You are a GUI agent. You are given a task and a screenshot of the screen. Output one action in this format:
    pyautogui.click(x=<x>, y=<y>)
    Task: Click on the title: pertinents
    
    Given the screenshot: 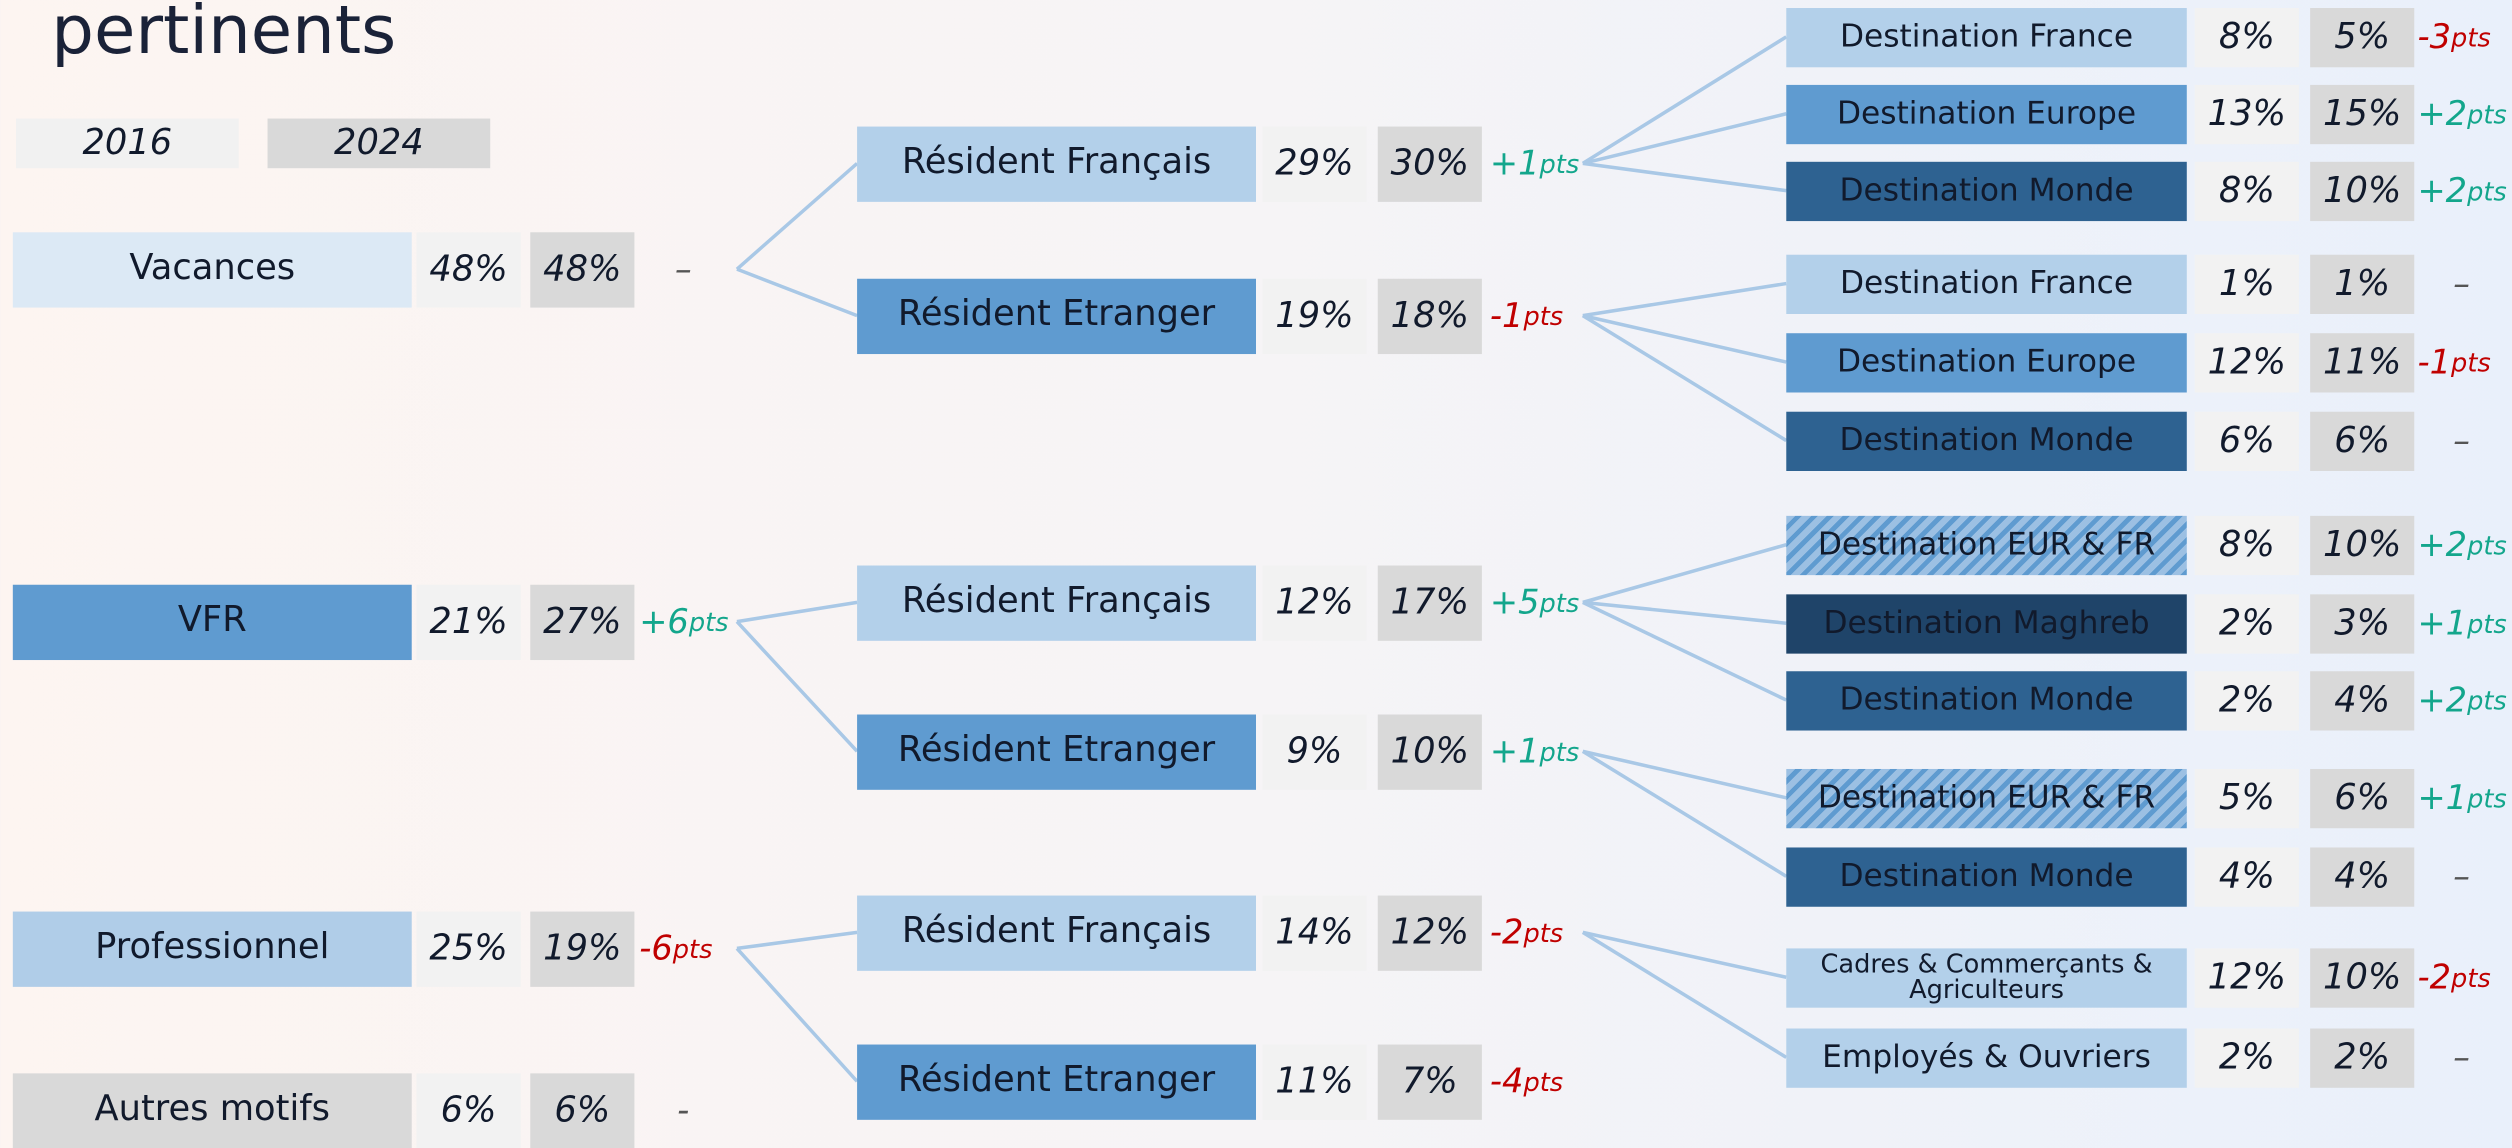 What is the action you would take?
    pyautogui.click(x=224, y=34)
    